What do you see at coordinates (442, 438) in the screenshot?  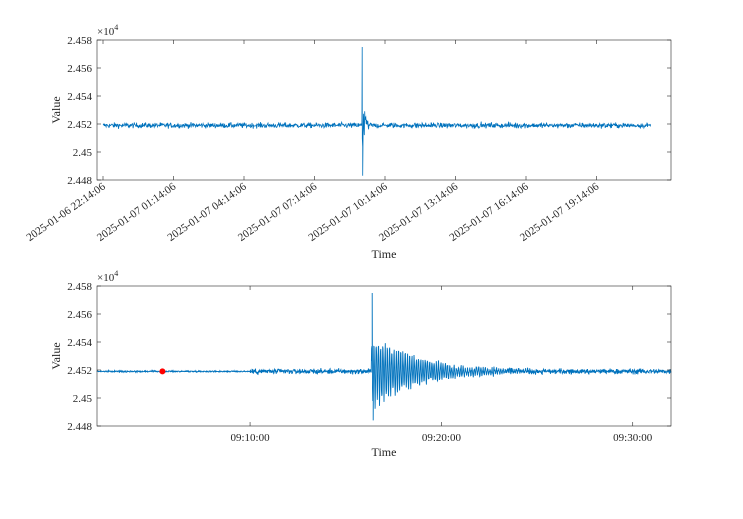 I see `x-tick-label: 09:20:00` at bounding box center [442, 438].